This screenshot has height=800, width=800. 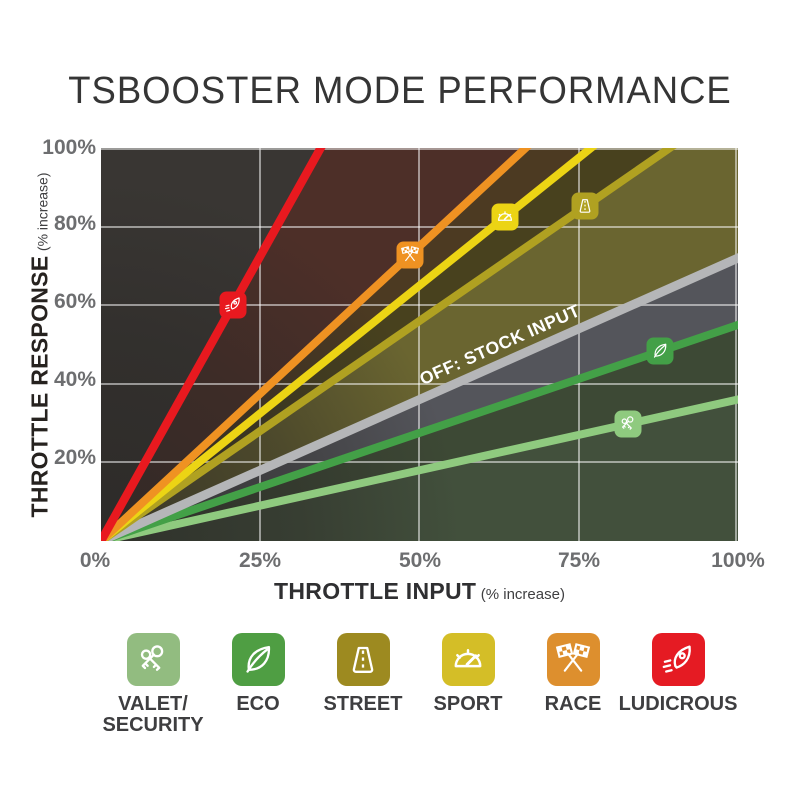 I want to click on legend-item-race: RACE, so click(x=573, y=684).